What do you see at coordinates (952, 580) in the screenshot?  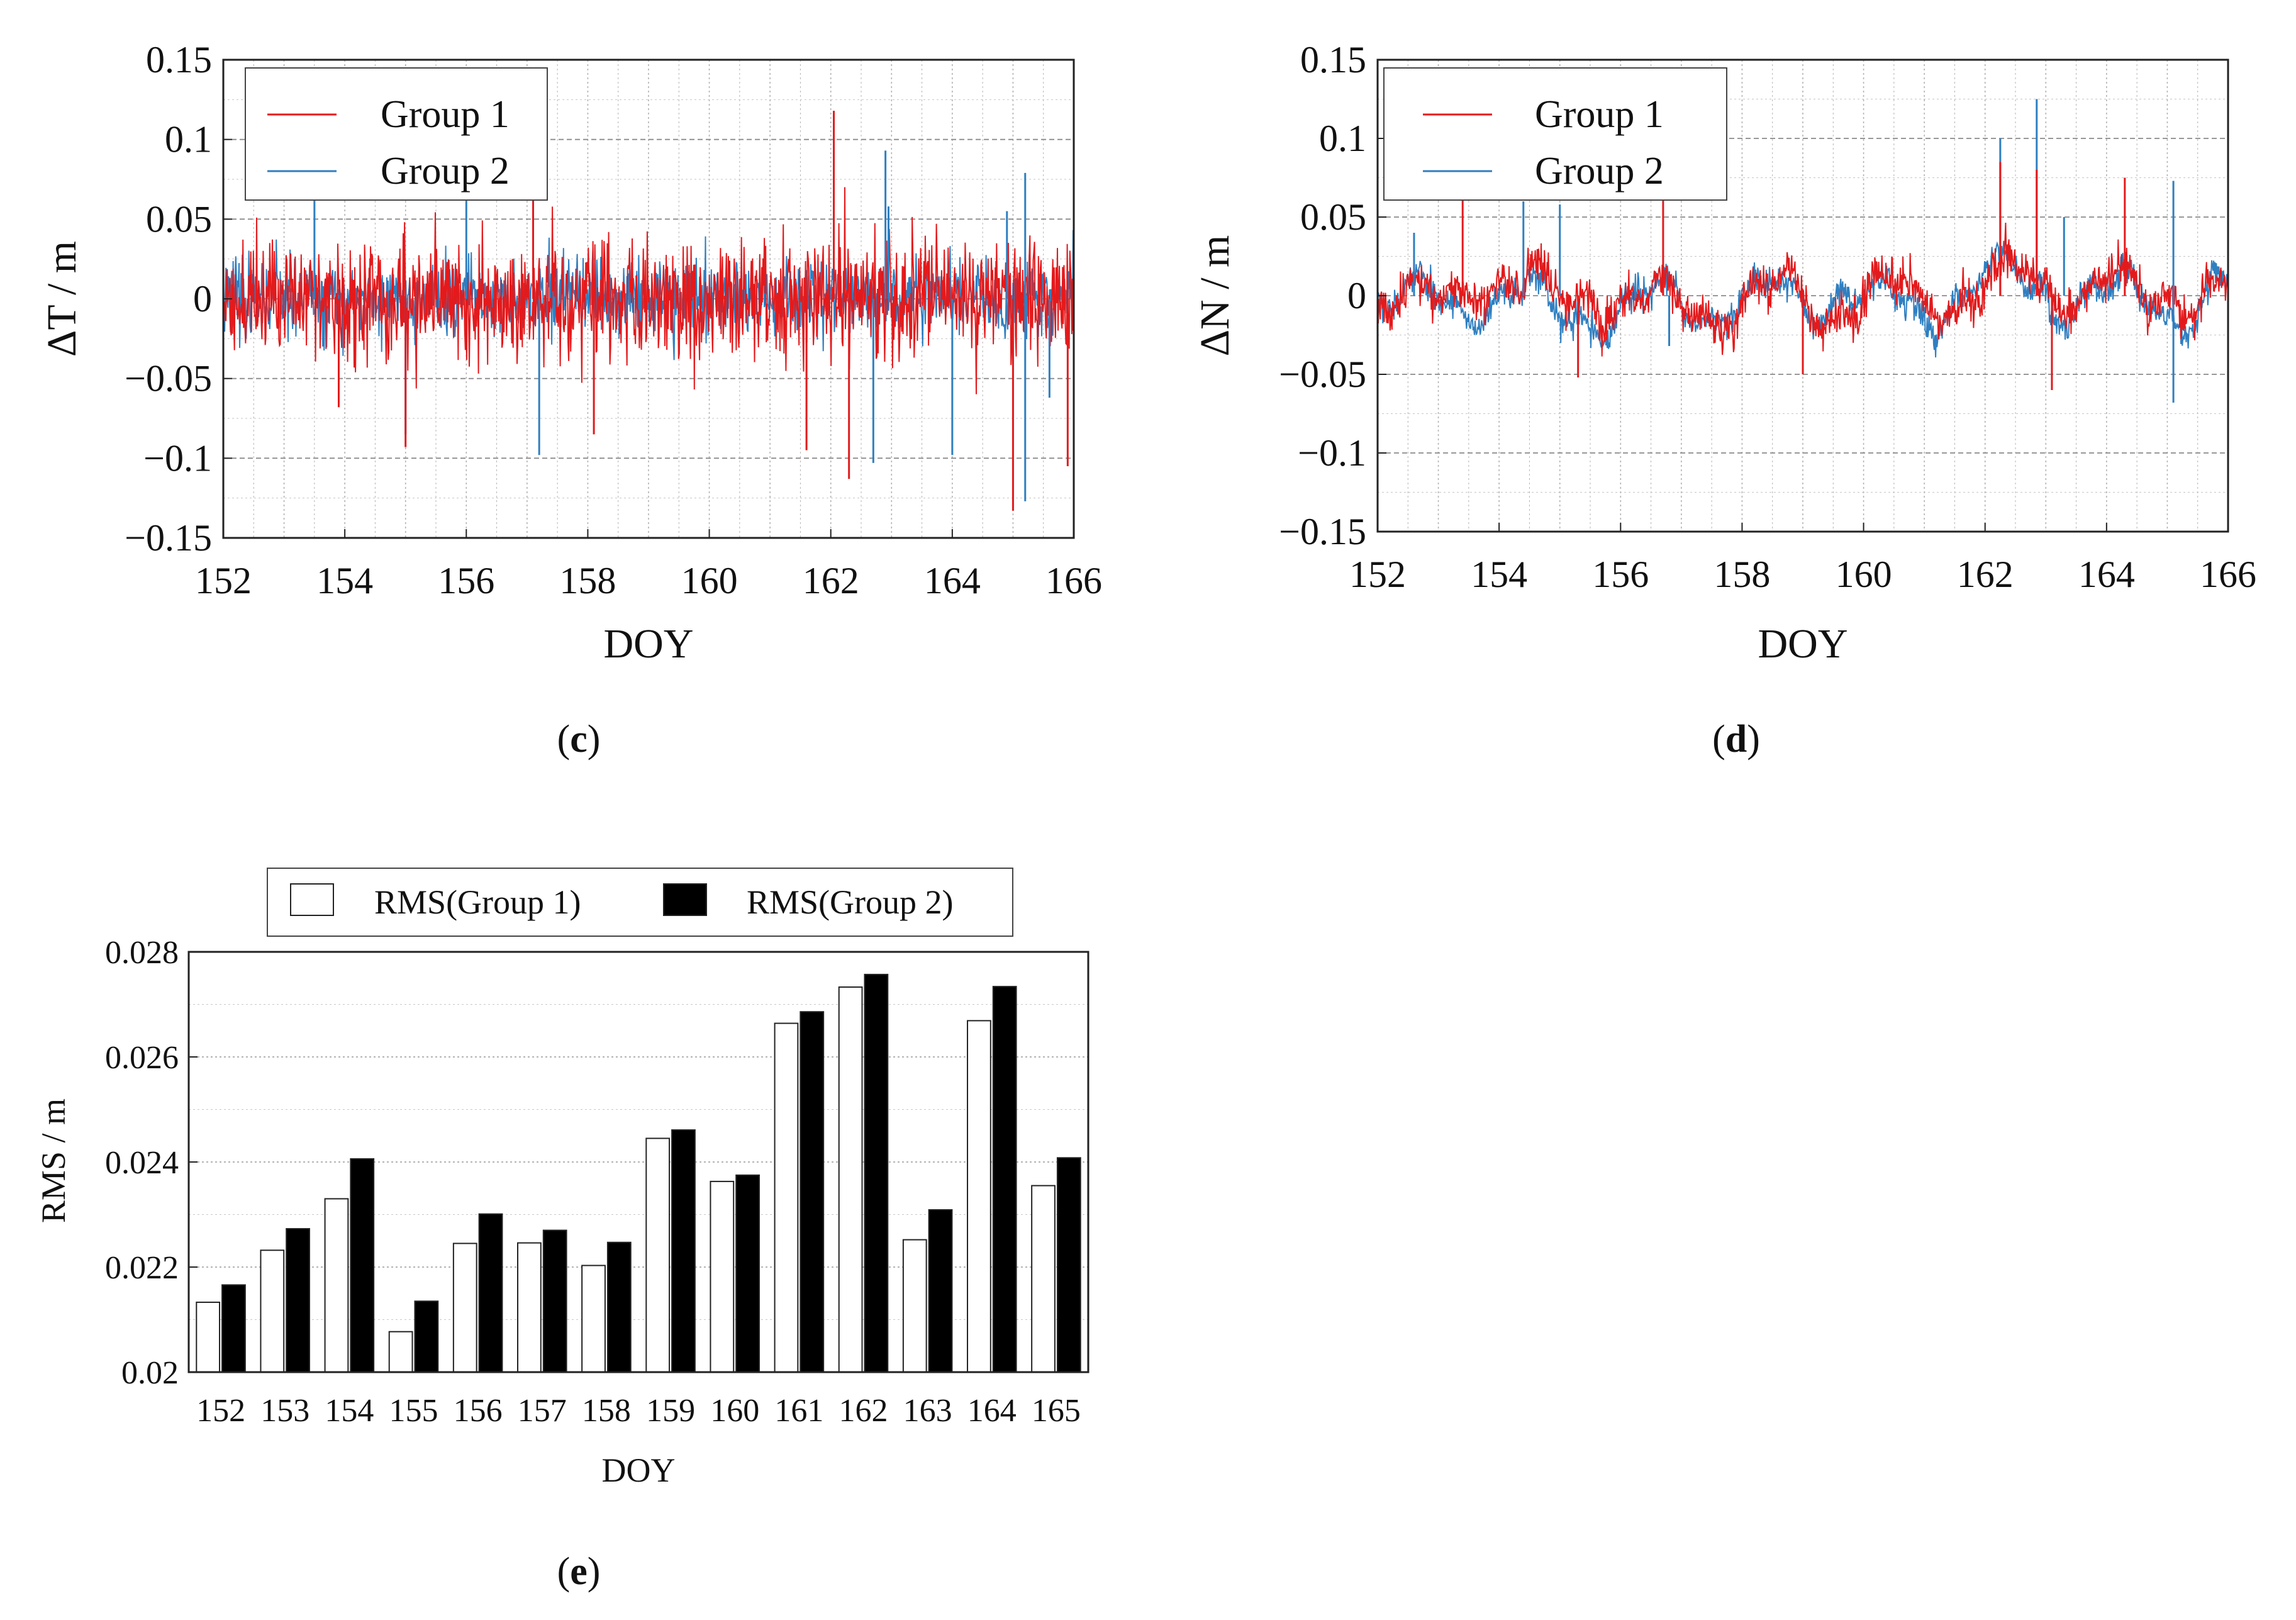 I see `c-x-tick-label: 164` at bounding box center [952, 580].